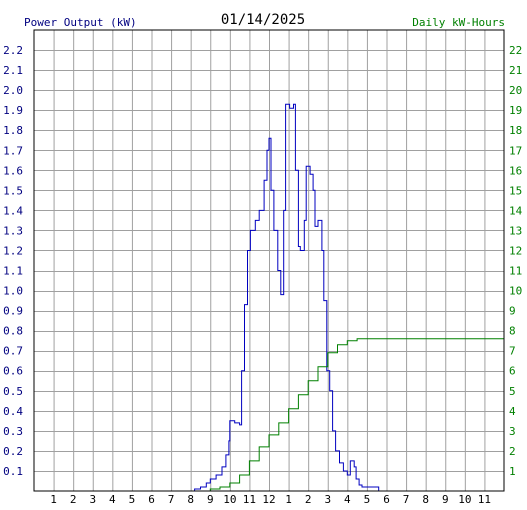 This screenshot has height=510, width=527. What do you see at coordinates (512, 471) in the screenshot?
I see `y-right-tick-label: 1` at bounding box center [512, 471].